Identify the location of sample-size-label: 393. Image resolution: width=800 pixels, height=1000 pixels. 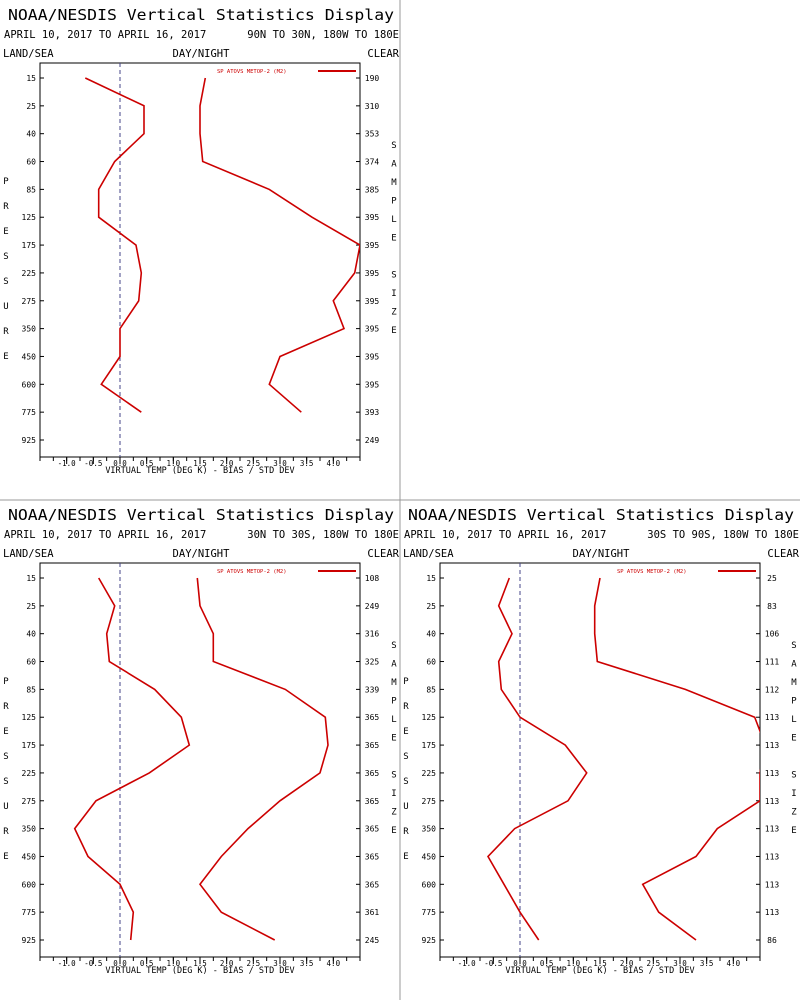
(372, 412).